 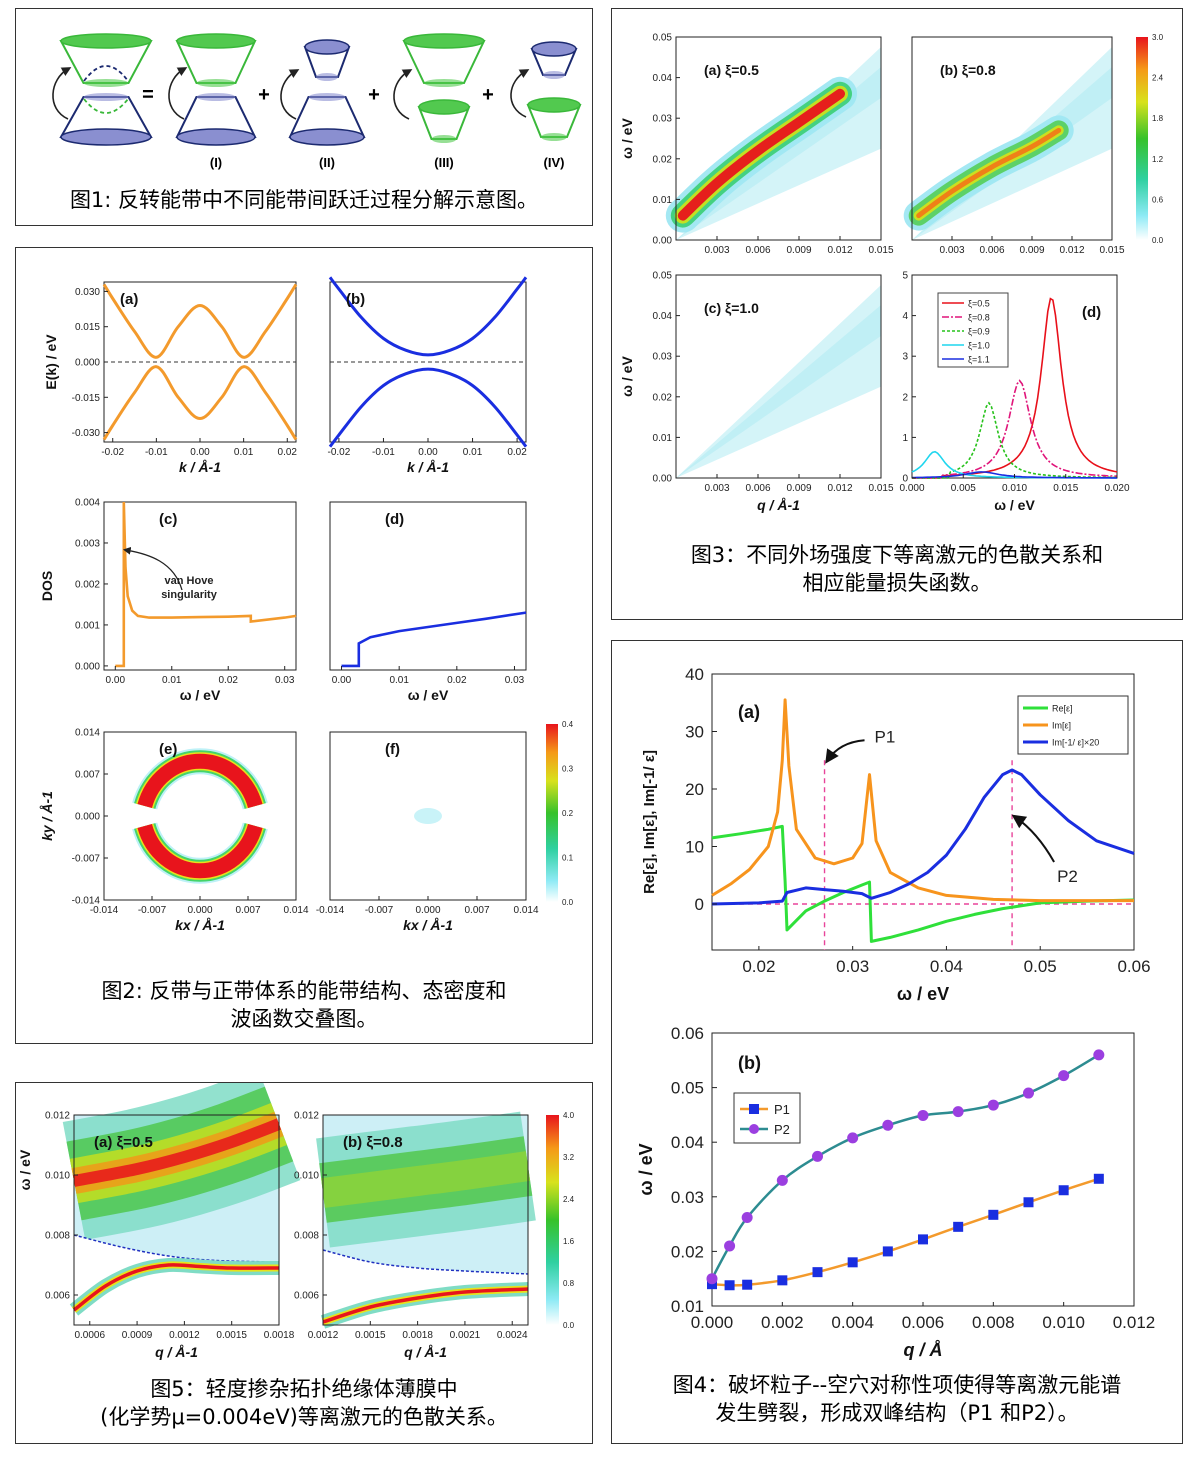 I want to click on fig1-inverted-transition-arrow, so click(x=62, y=93).